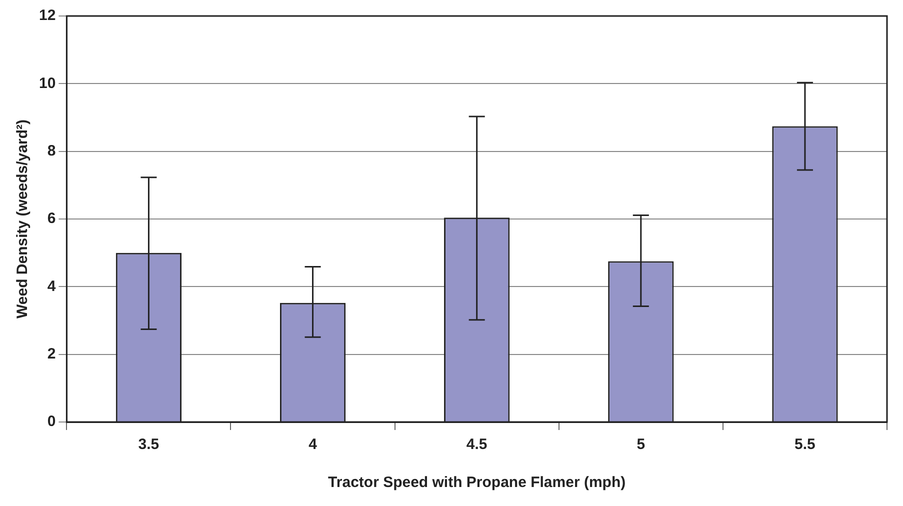 The height and width of the screenshot is (506, 903). What do you see at coordinates (149, 445) in the screenshot?
I see `x-tick-label: 3.5` at bounding box center [149, 445].